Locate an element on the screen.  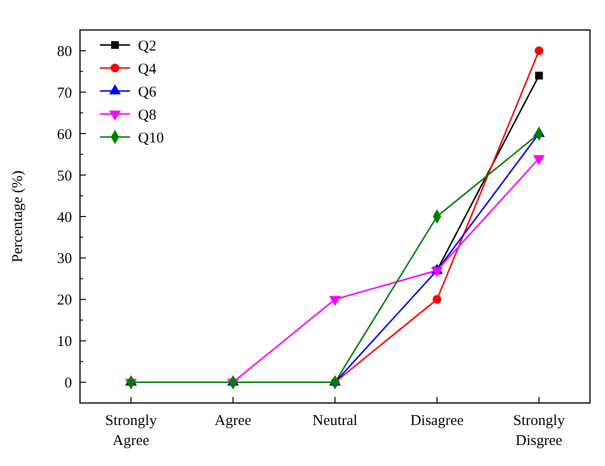
legend-label: Q10 is located at coordinates (151, 138).